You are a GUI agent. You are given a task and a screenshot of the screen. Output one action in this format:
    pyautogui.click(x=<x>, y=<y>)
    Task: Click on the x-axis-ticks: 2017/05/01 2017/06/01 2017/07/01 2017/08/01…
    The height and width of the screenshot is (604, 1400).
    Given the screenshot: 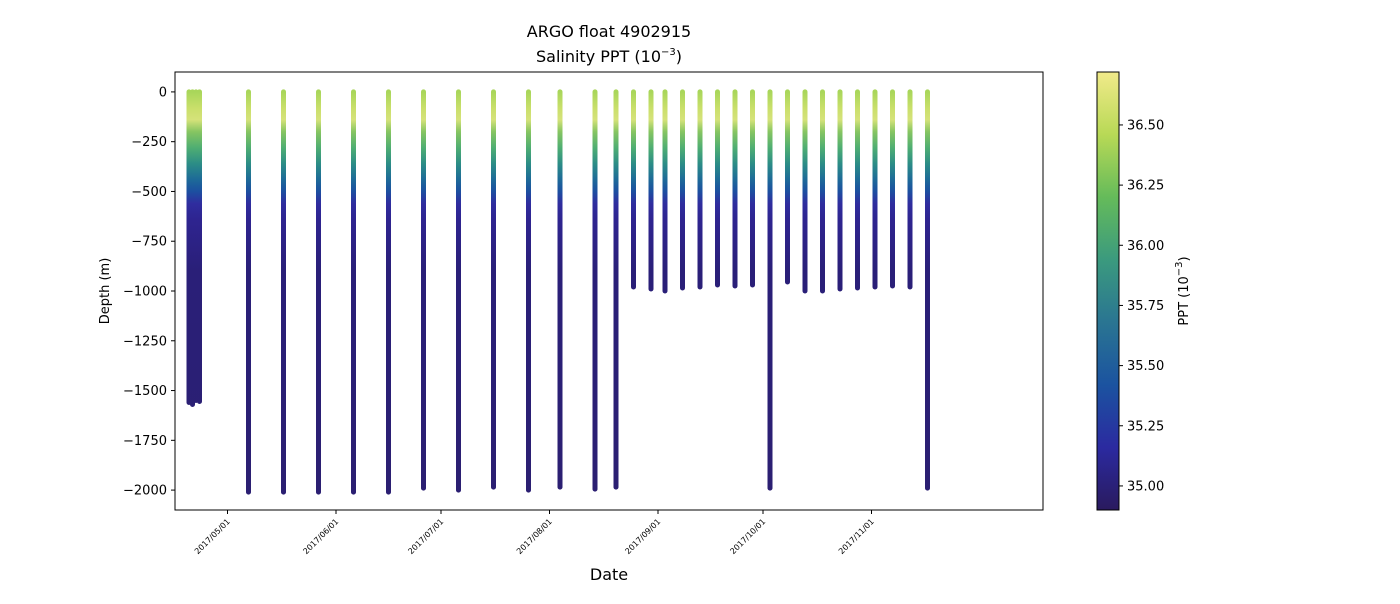 What is the action you would take?
    pyautogui.click(x=534, y=533)
    